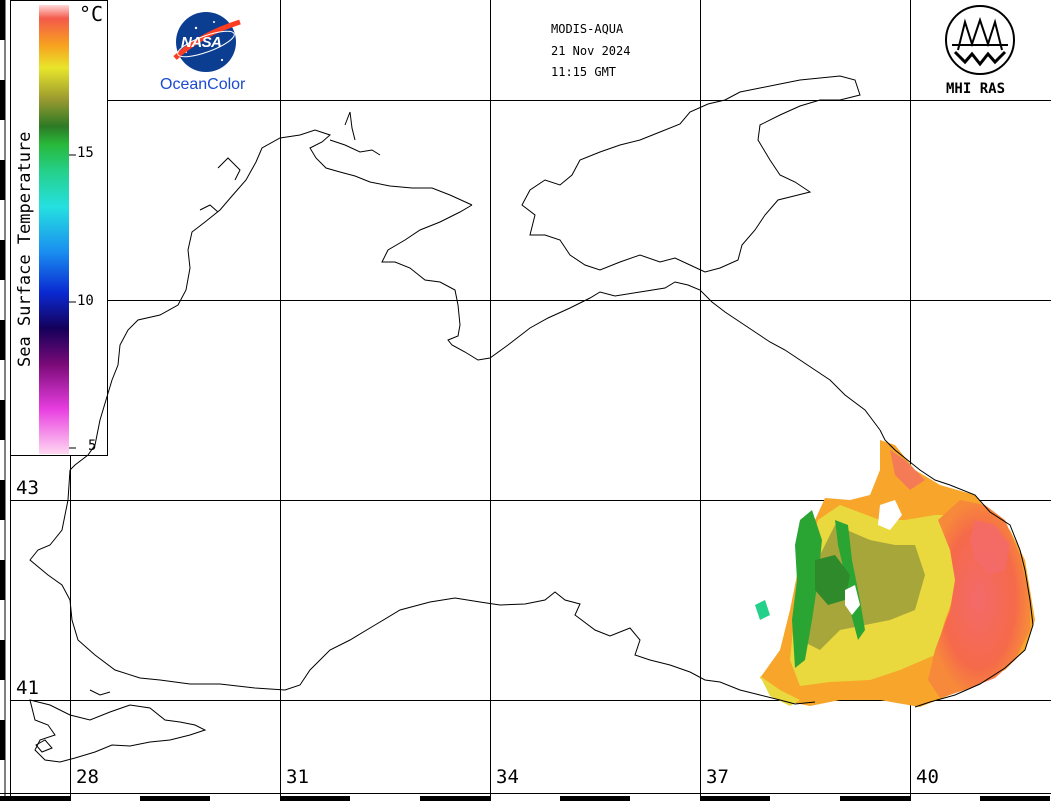 Image resolution: width=1051 pixels, height=801 pixels. What do you see at coordinates (507, 777) in the screenshot?
I see `lon-label-34: 34` at bounding box center [507, 777].